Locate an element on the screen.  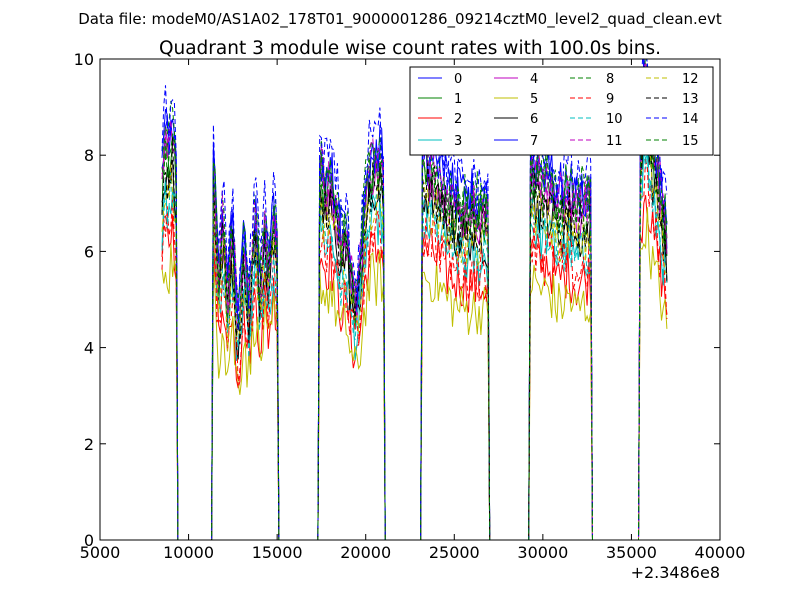
legend-label-7: 7 is located at coordinates (534, 141).